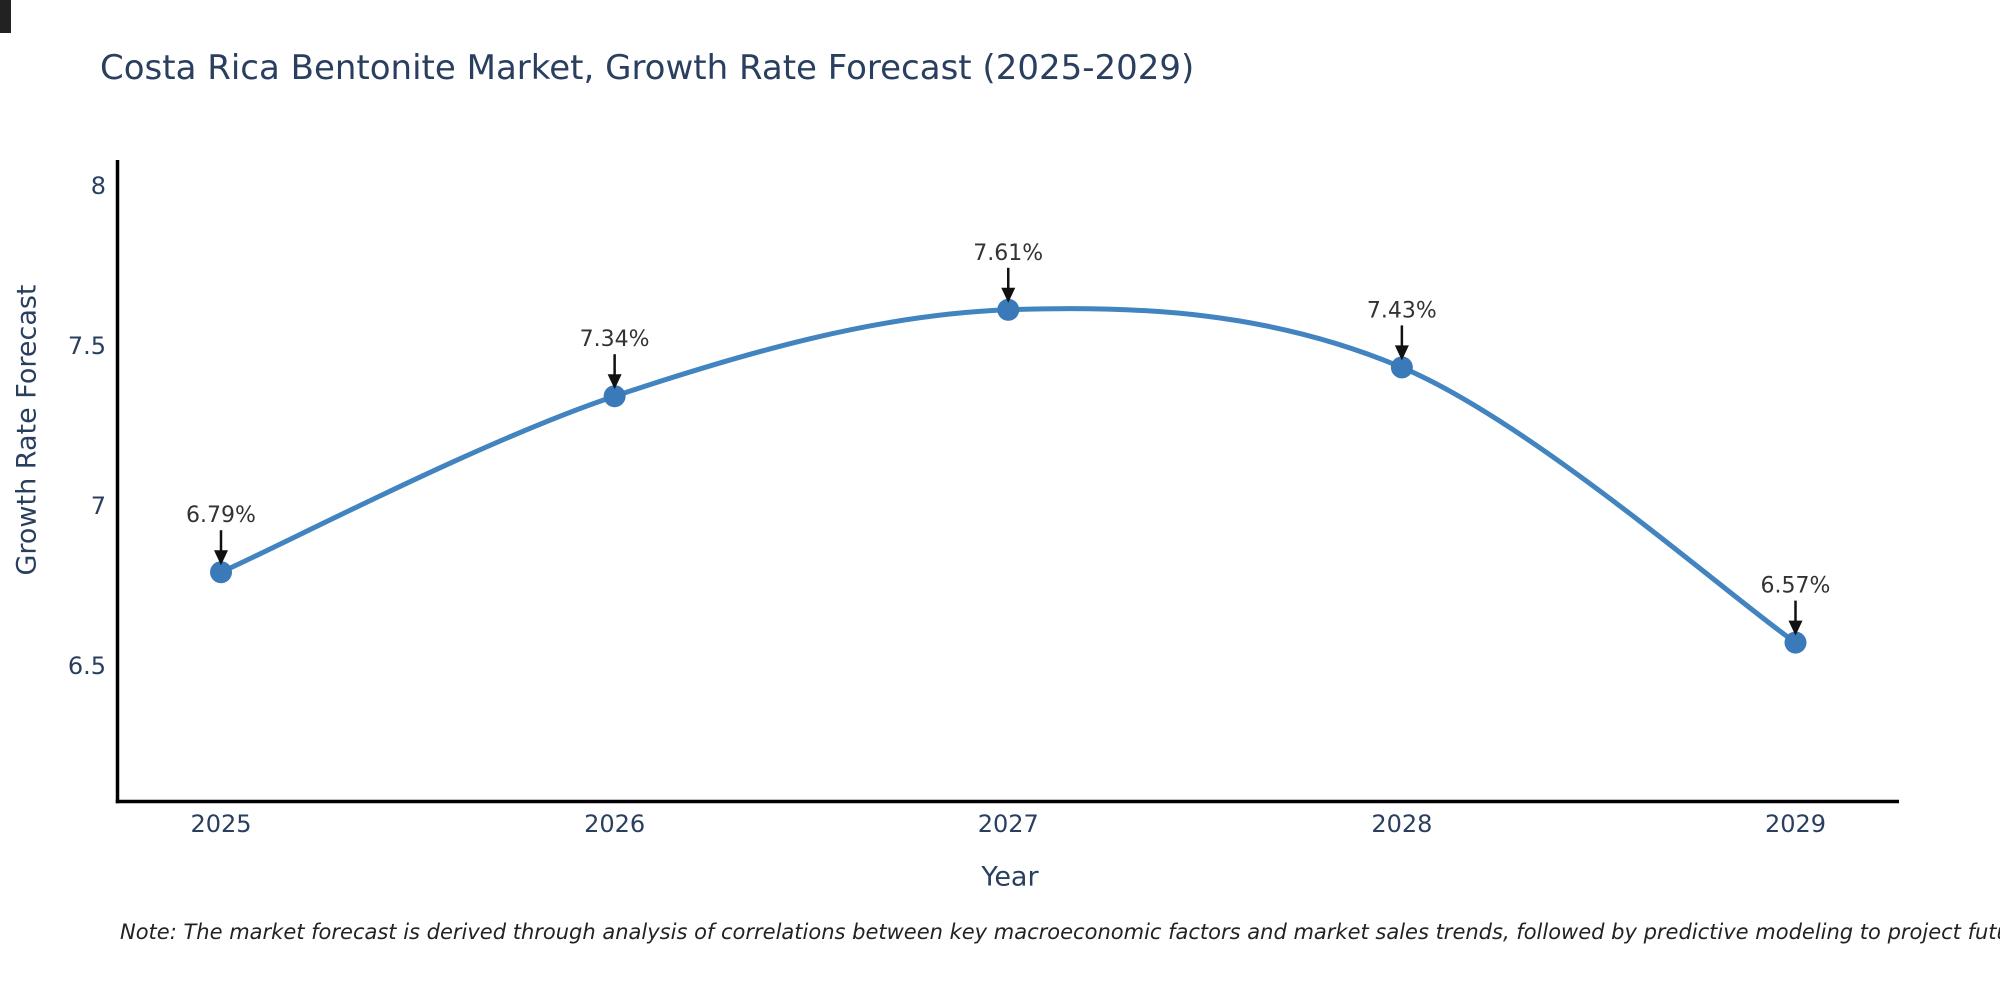  What do you see at coordinates (1796, 586) in the screenshot?
I see `data-point-label: 6.57%` at bounding box center [1796, 586].